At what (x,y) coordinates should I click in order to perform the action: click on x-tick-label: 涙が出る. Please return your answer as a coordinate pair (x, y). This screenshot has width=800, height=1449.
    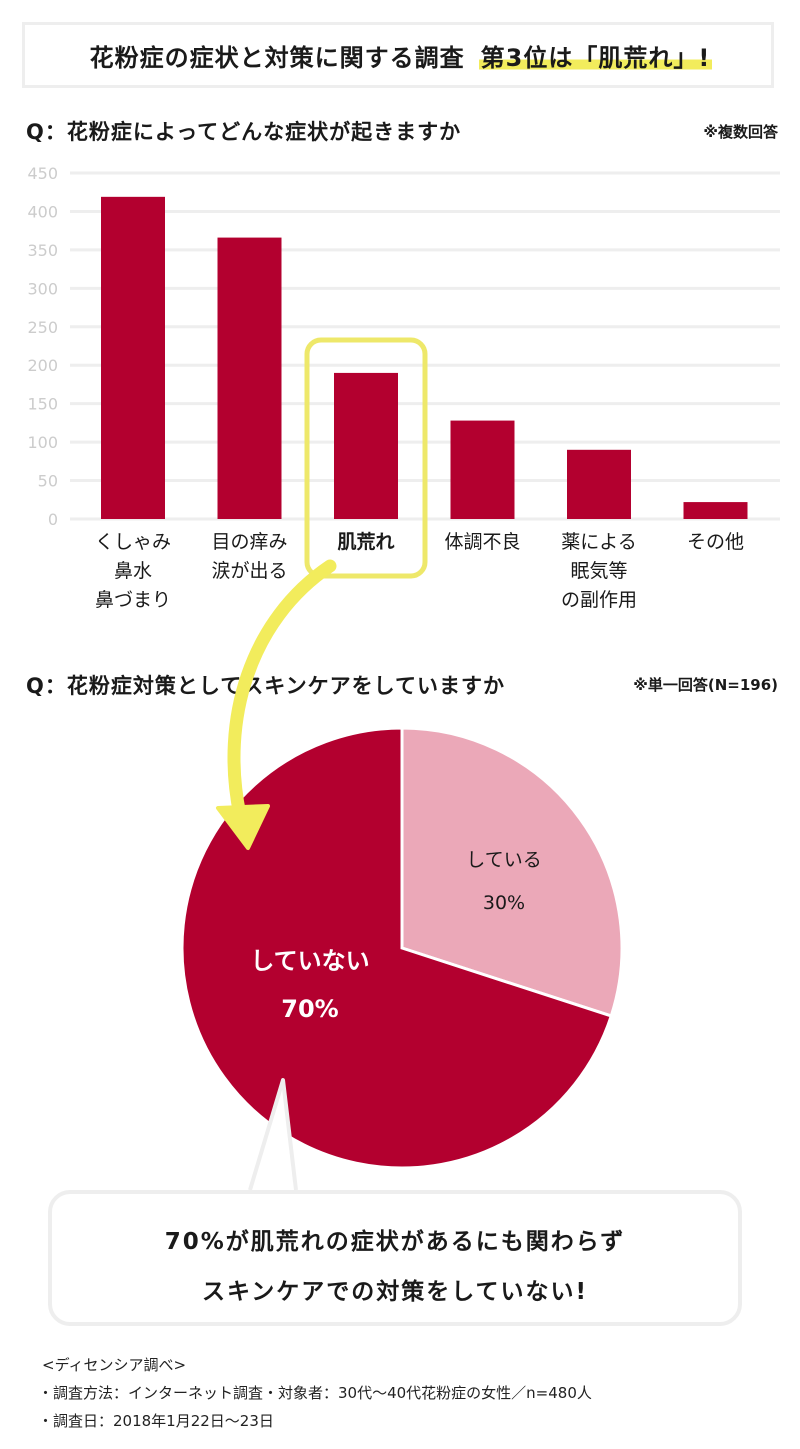
    Looking at the image, I should click on (249, 570).